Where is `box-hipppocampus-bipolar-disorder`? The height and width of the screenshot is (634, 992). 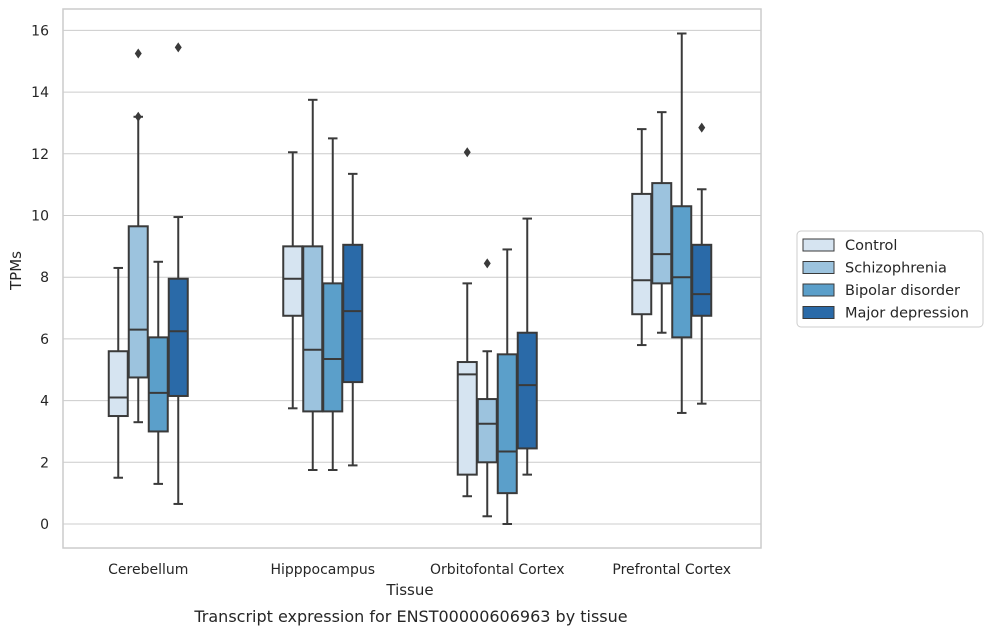
box-hipppocampus-bipolar-disorder is located at coordinates (333, 304).